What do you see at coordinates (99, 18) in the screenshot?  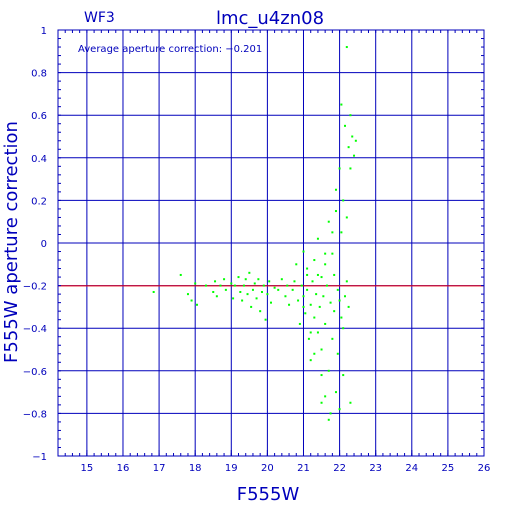 I see `chip-label: WF3` at bounding box center [99, 18].